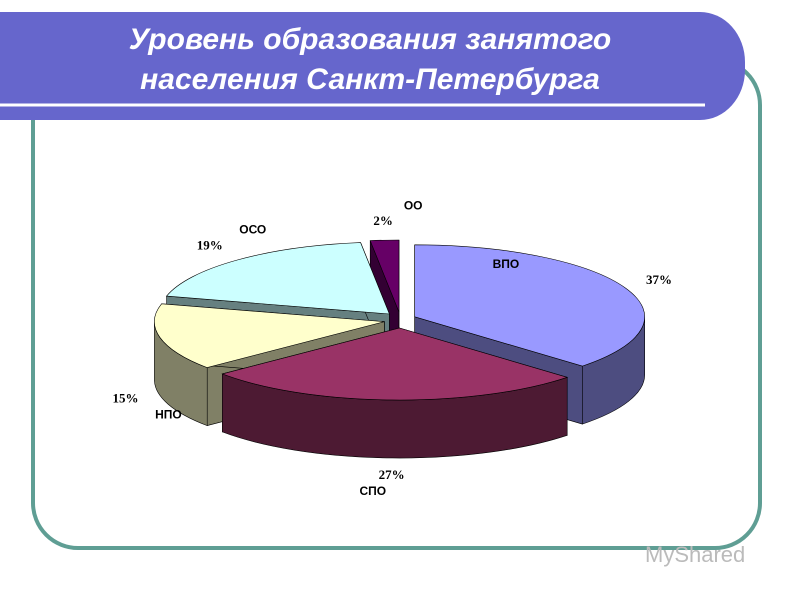  I want to click on value-label: 19%, so click(210, 244).